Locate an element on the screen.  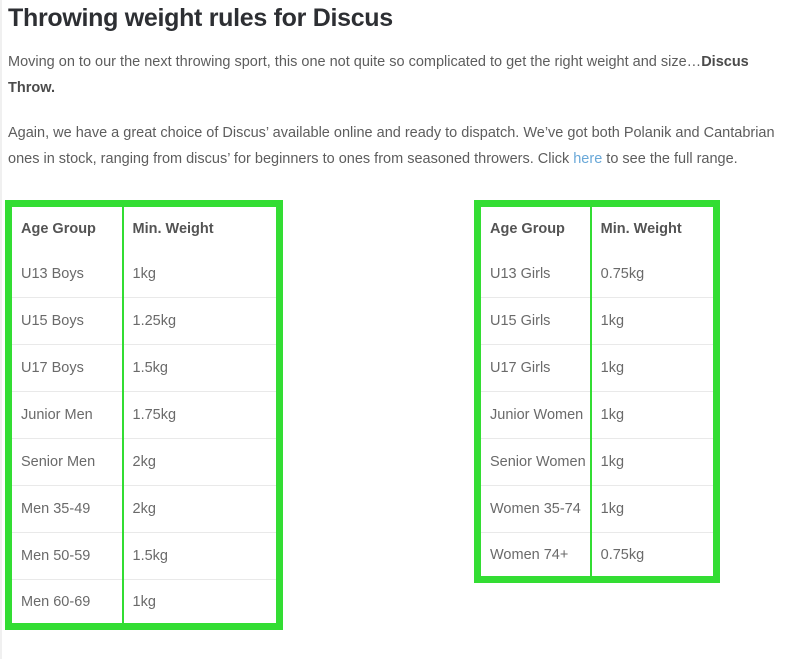
table-cell: Junior Men is located at coordinates (66, 415).